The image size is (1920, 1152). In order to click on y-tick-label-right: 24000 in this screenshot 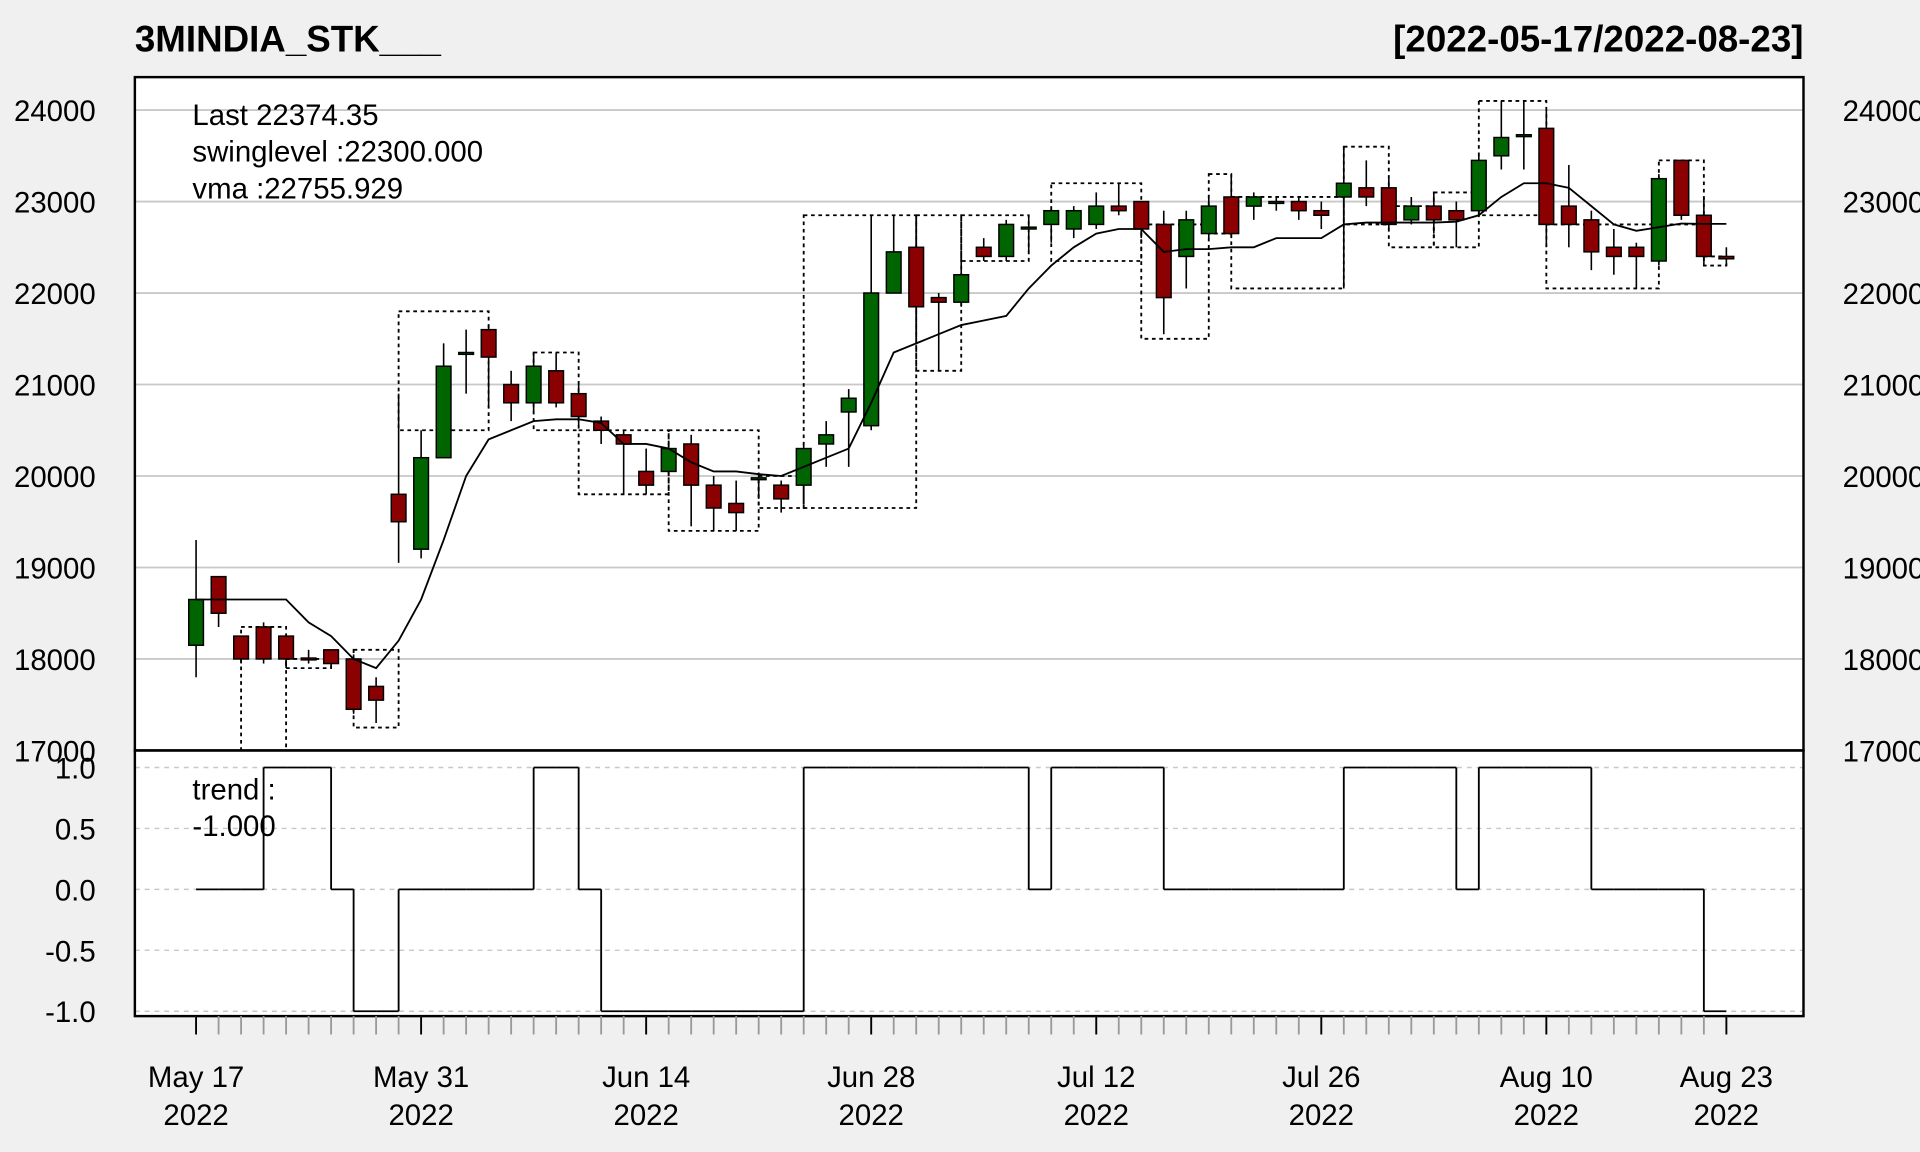, I will do `click(1881, 111)`.